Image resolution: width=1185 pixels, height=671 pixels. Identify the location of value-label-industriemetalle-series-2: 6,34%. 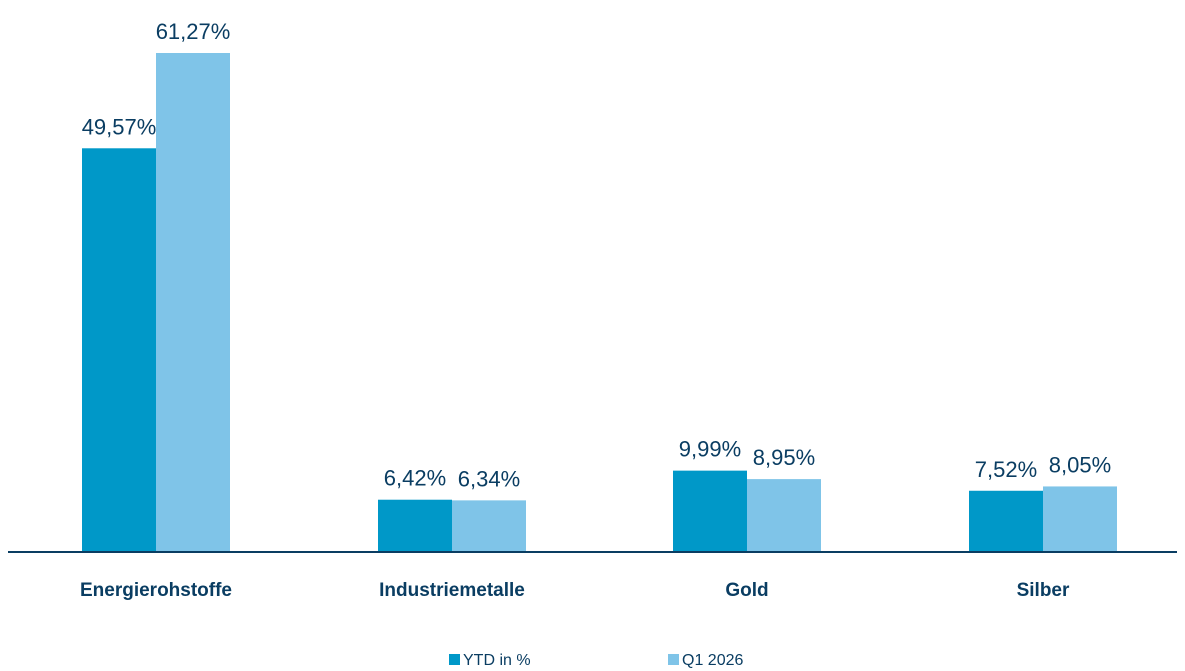
(489, 478).